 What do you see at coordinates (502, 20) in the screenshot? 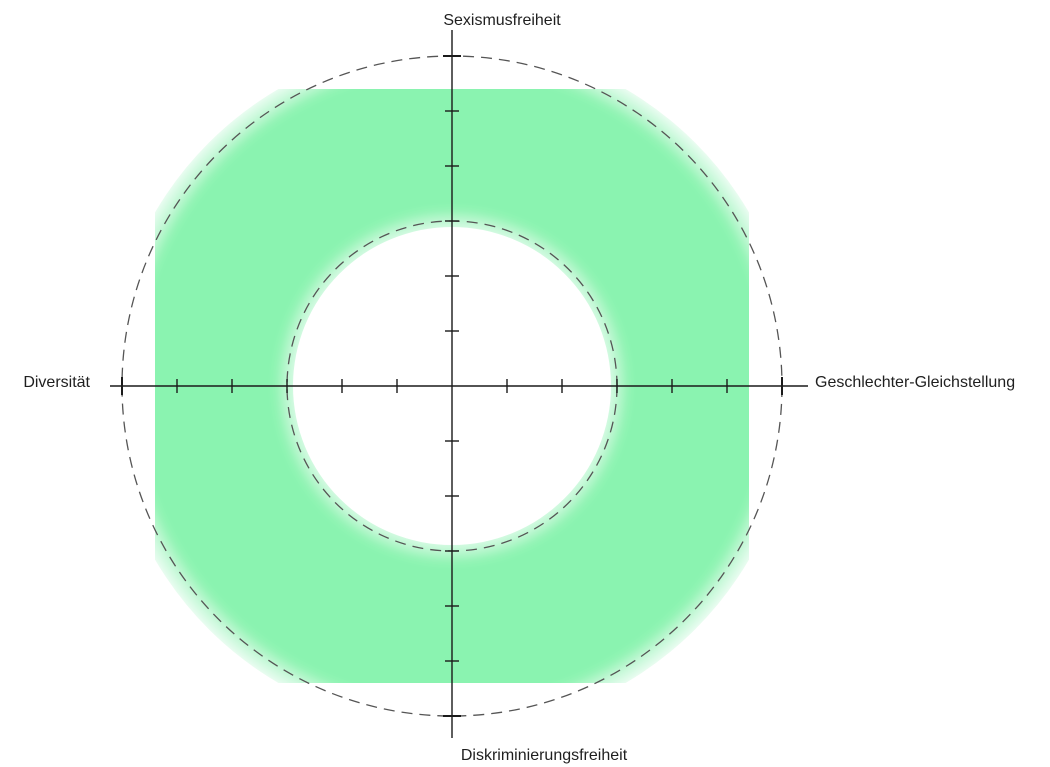
I see `axis-label-top: Sexismusfreiheit` at bounding box center [502, 20].